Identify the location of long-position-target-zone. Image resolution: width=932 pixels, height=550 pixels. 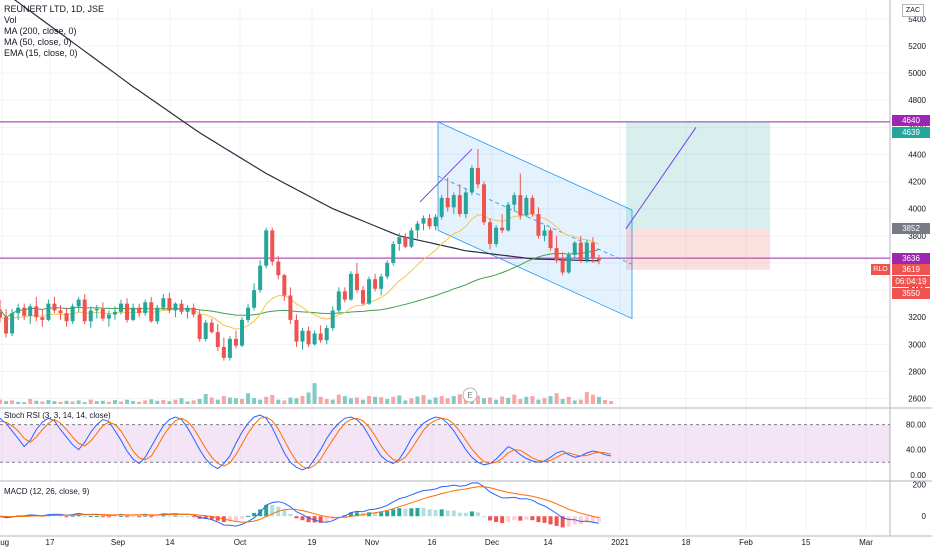
(698, 175).